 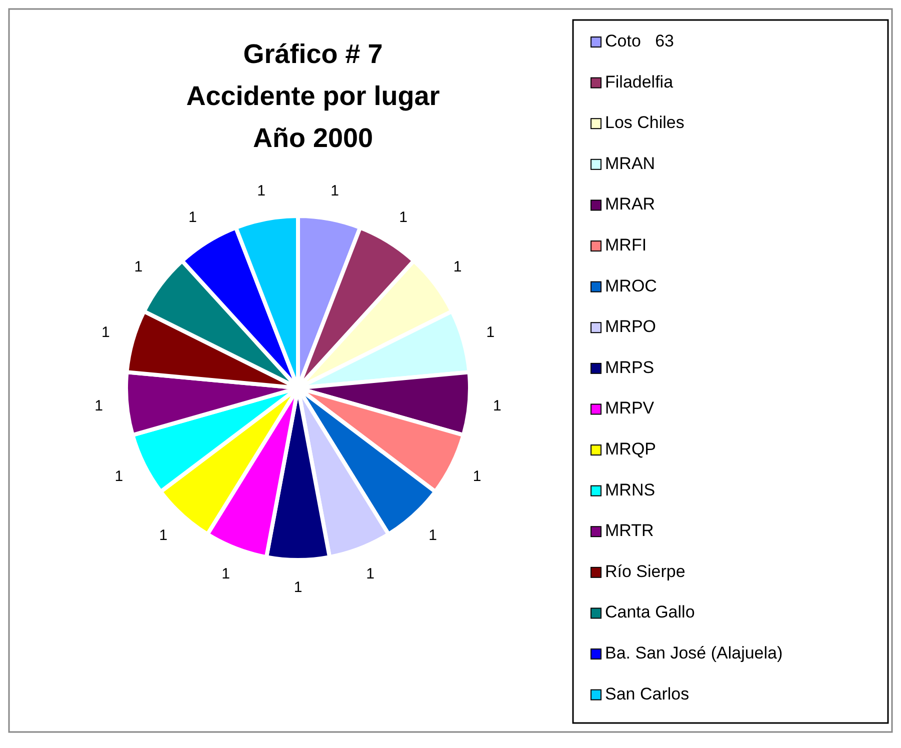 What do you see at coordinates (630, 163) in the screenshot?
I see `legend-label: MRAN` at bounding box center [630, 163].